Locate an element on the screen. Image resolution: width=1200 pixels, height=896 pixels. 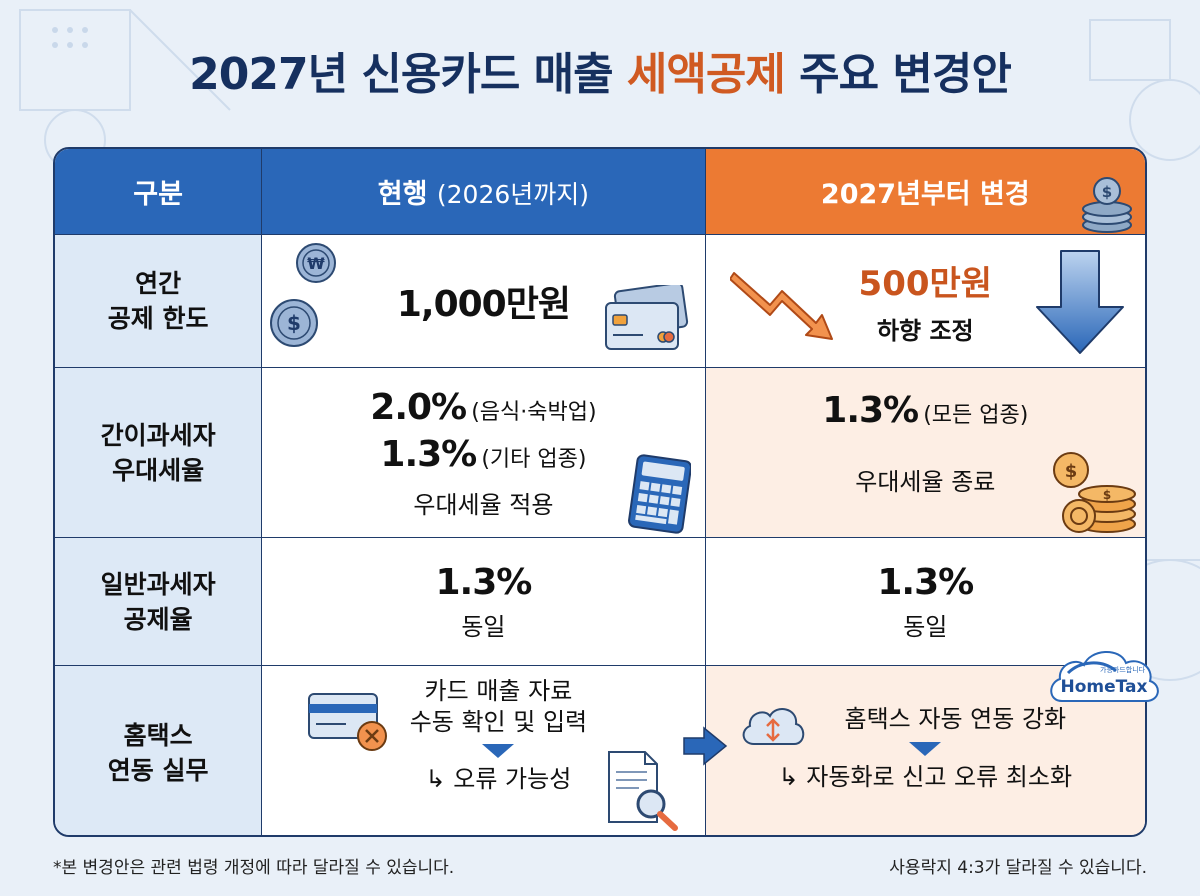
won-coin-icon: ₩ is located at coordinates (316, 263).